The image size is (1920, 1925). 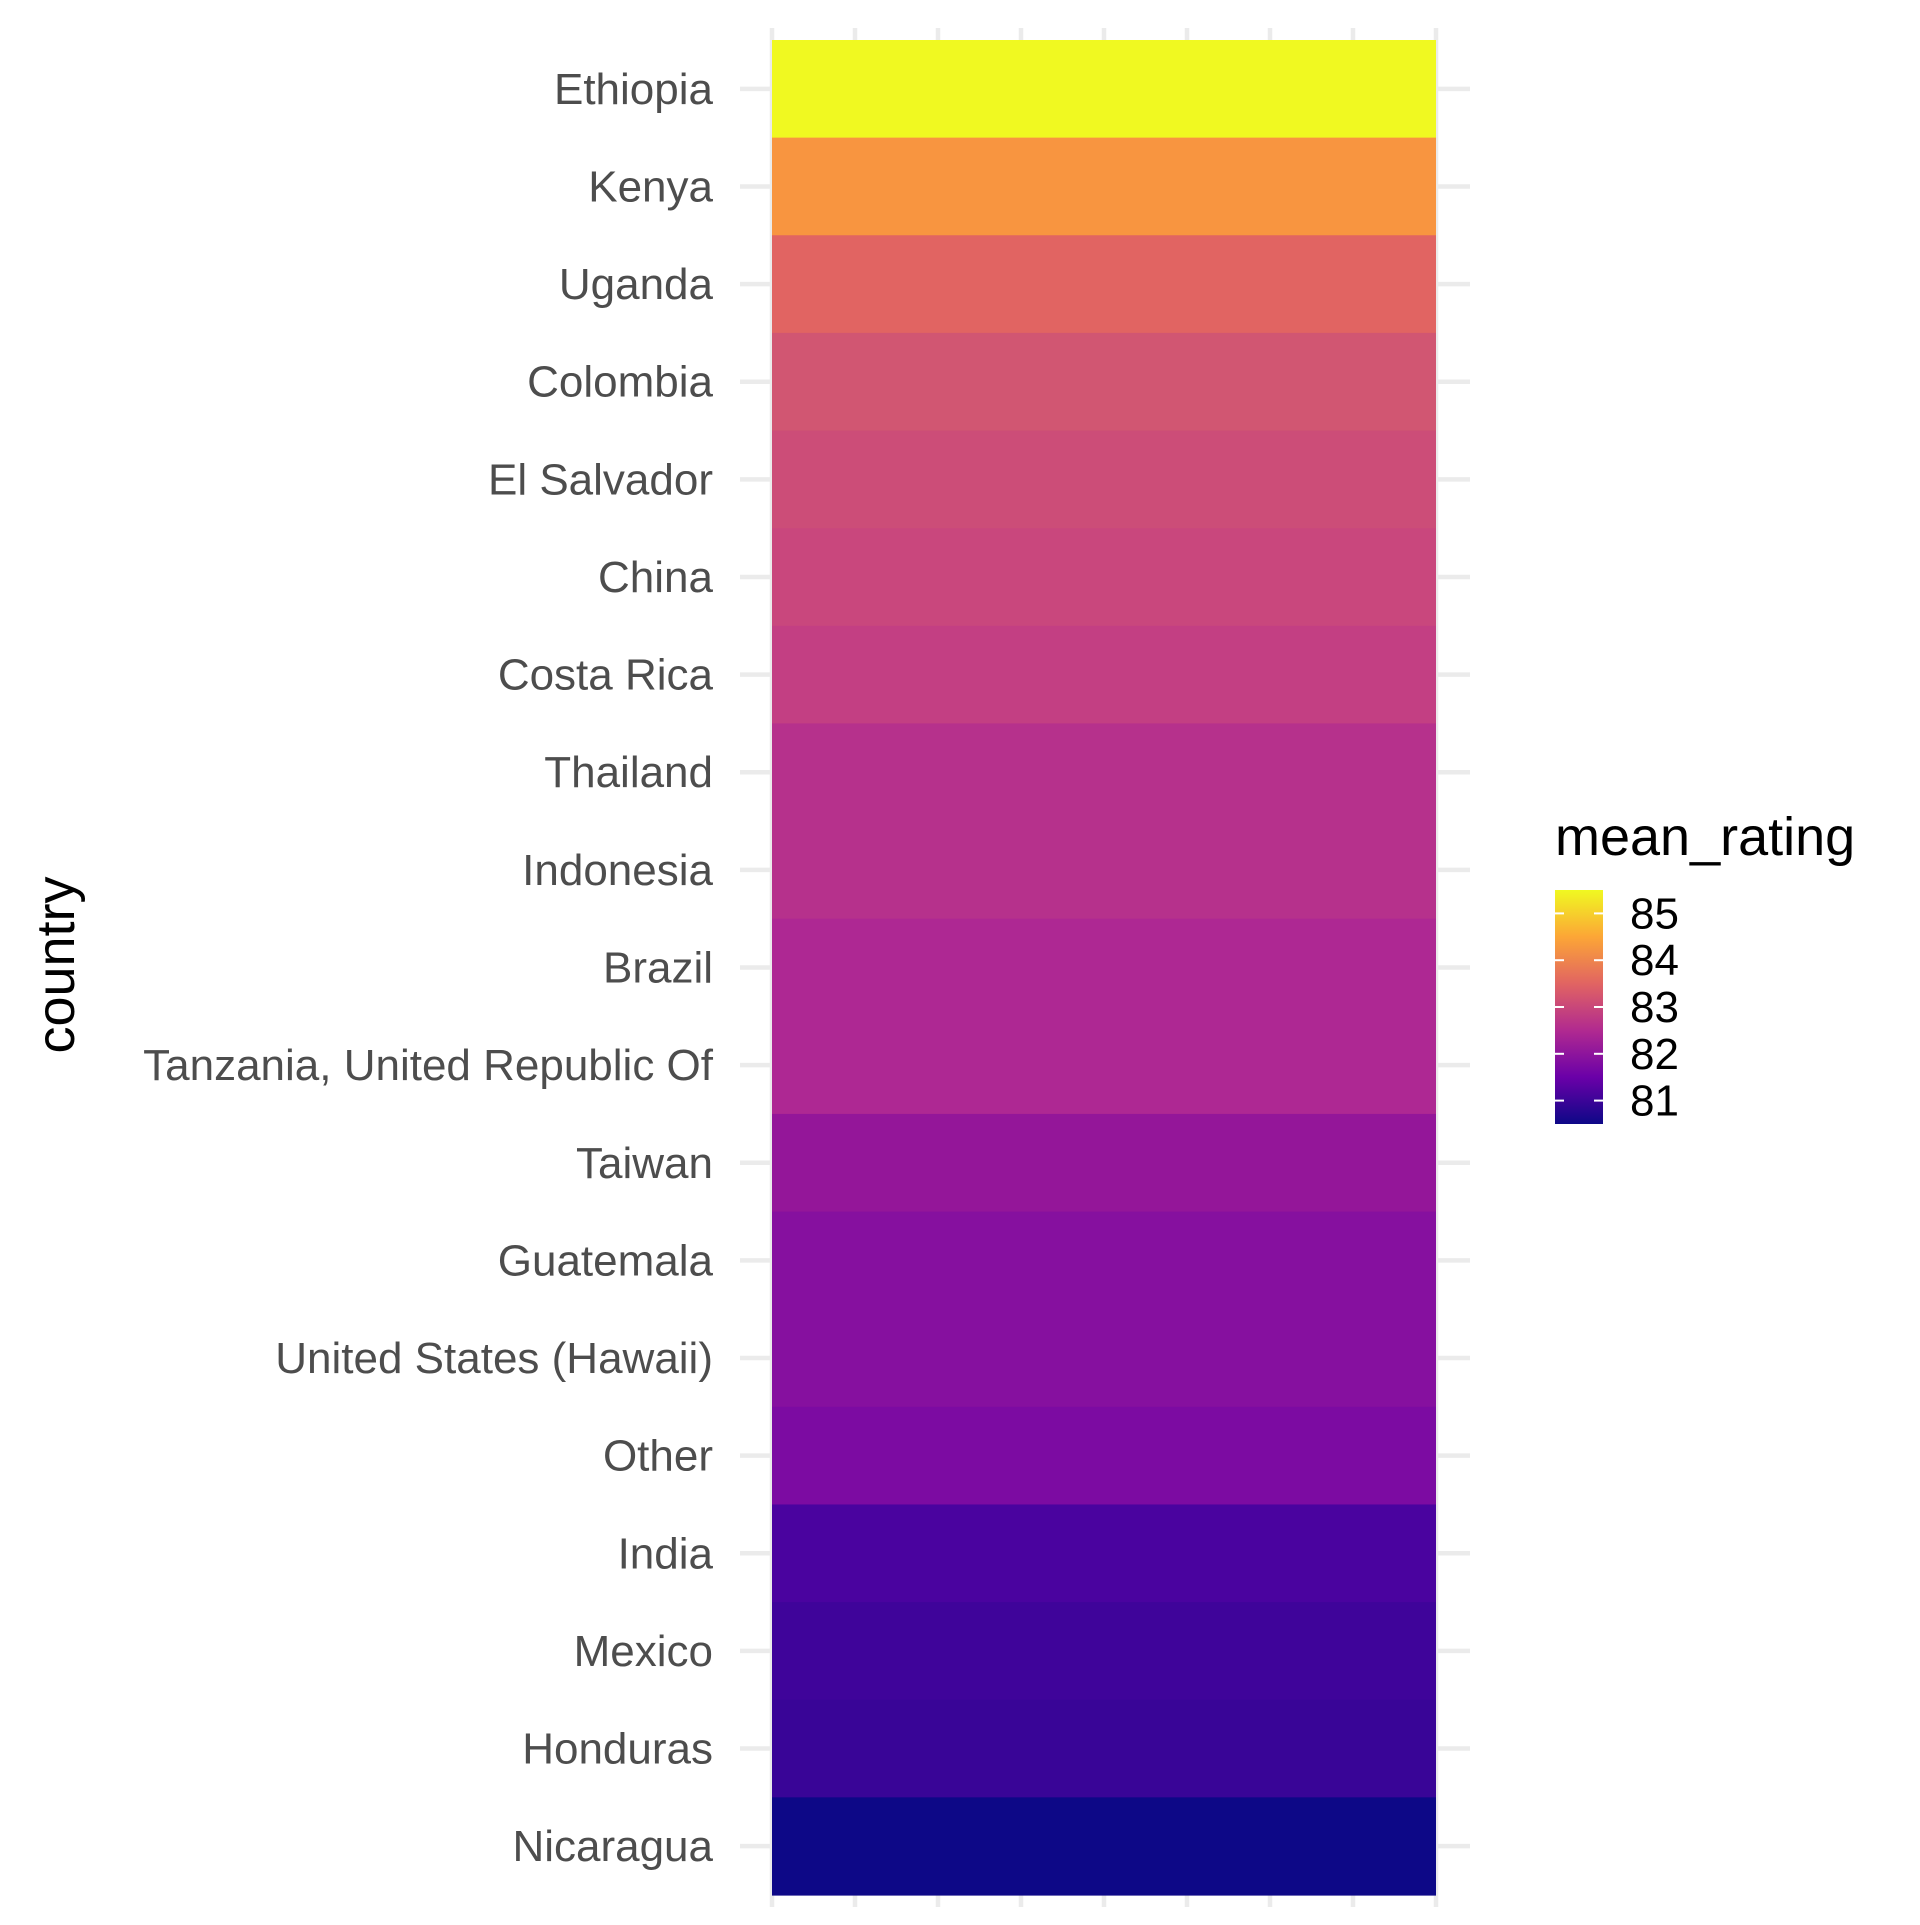 I want to click on legend-tick-label: 84, so click(x=1654, y=960).